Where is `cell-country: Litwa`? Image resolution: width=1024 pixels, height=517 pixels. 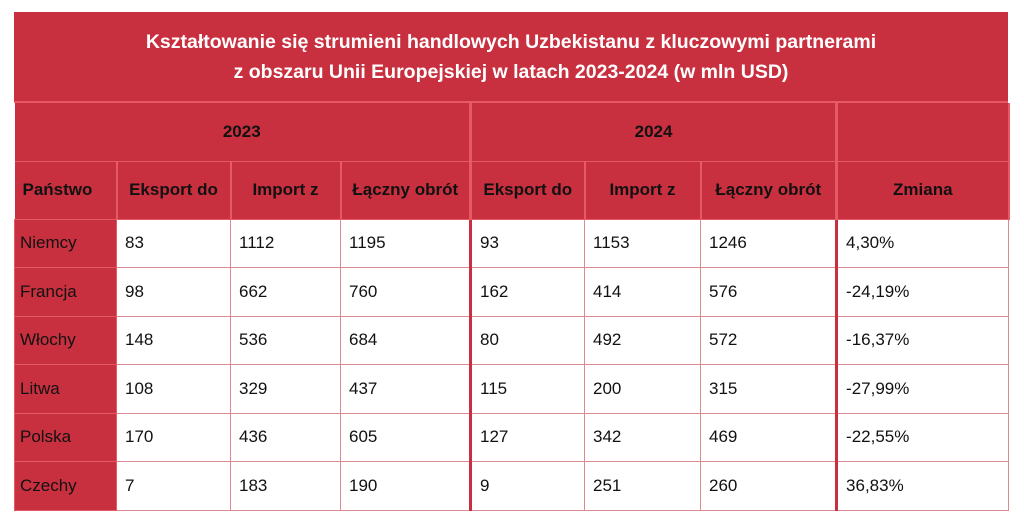
cell-country: Litwa is located at coordinates (65, 389).